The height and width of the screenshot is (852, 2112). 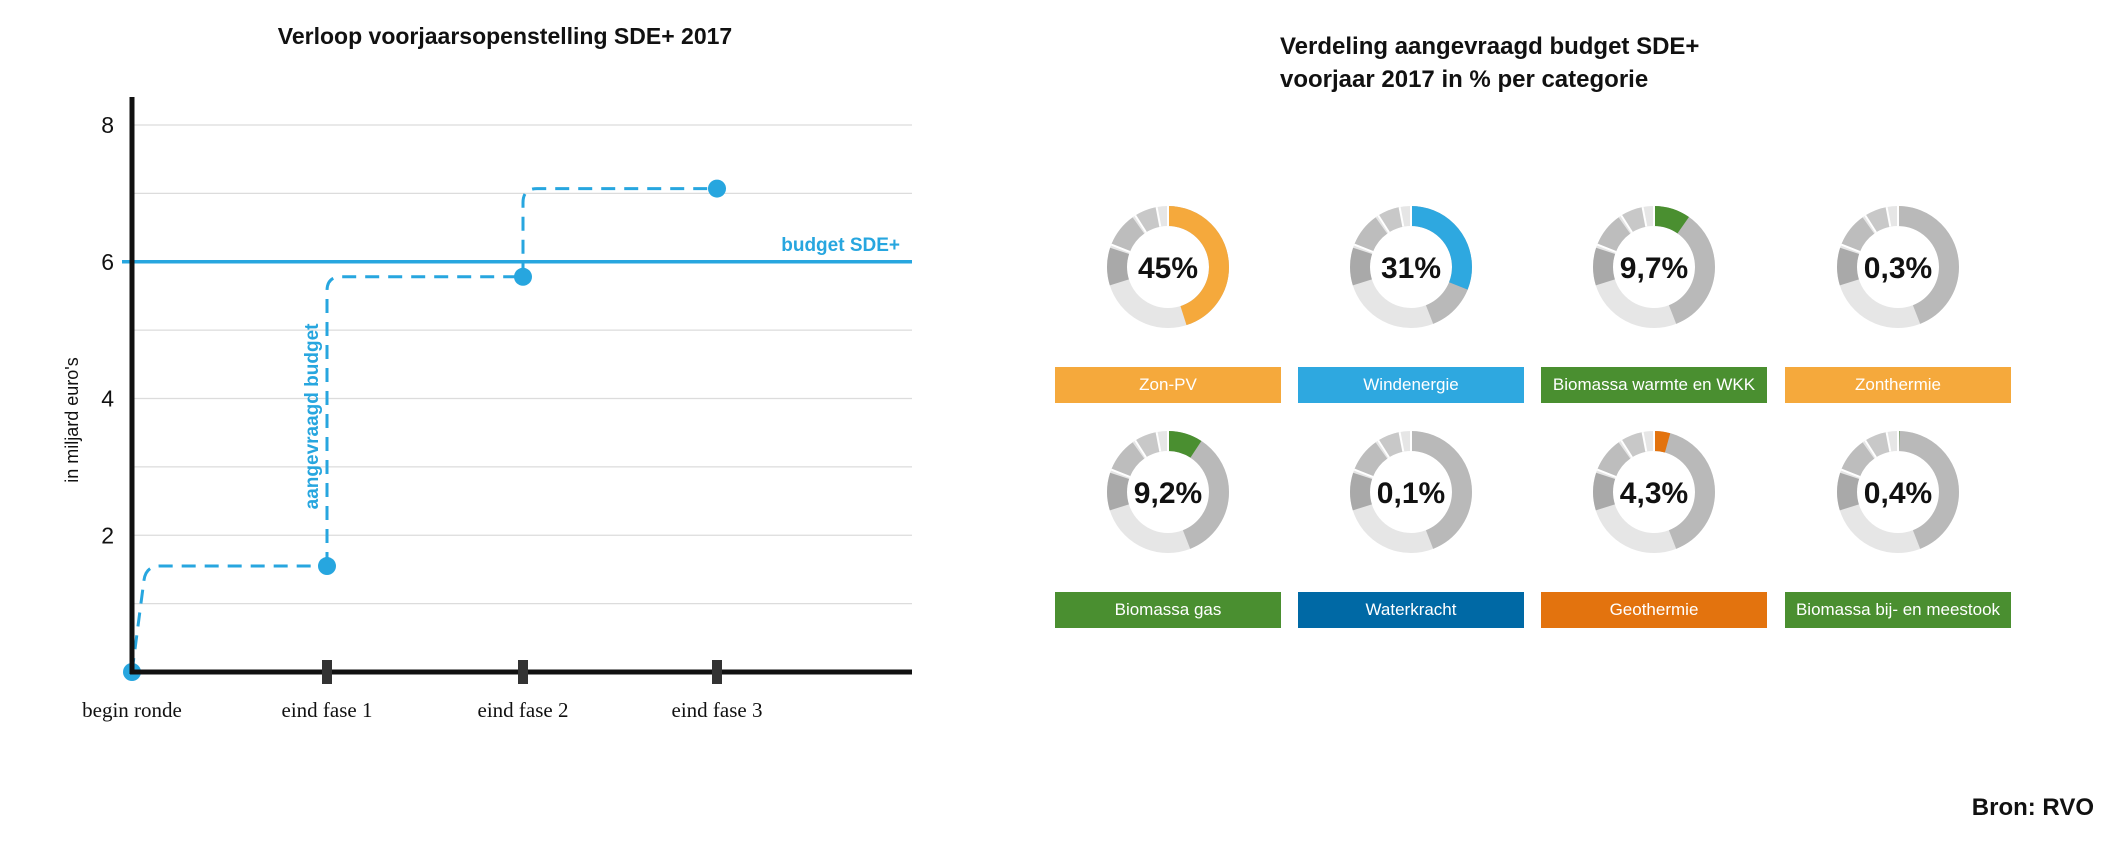 I want to click on donut-chart: 0,4%, so click(x=1898, y=492).